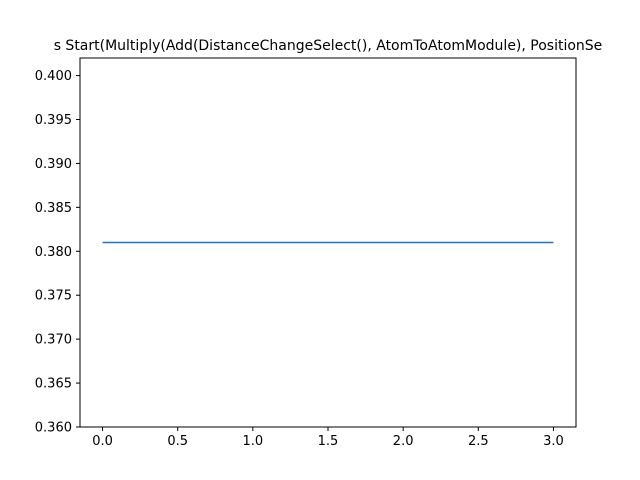 This screenshot has width=640, height=480. What do you see at coordinates (403, 441) in the screenshot?
I see `x-tick-label: 2.0` at bounding box center [403, 441].